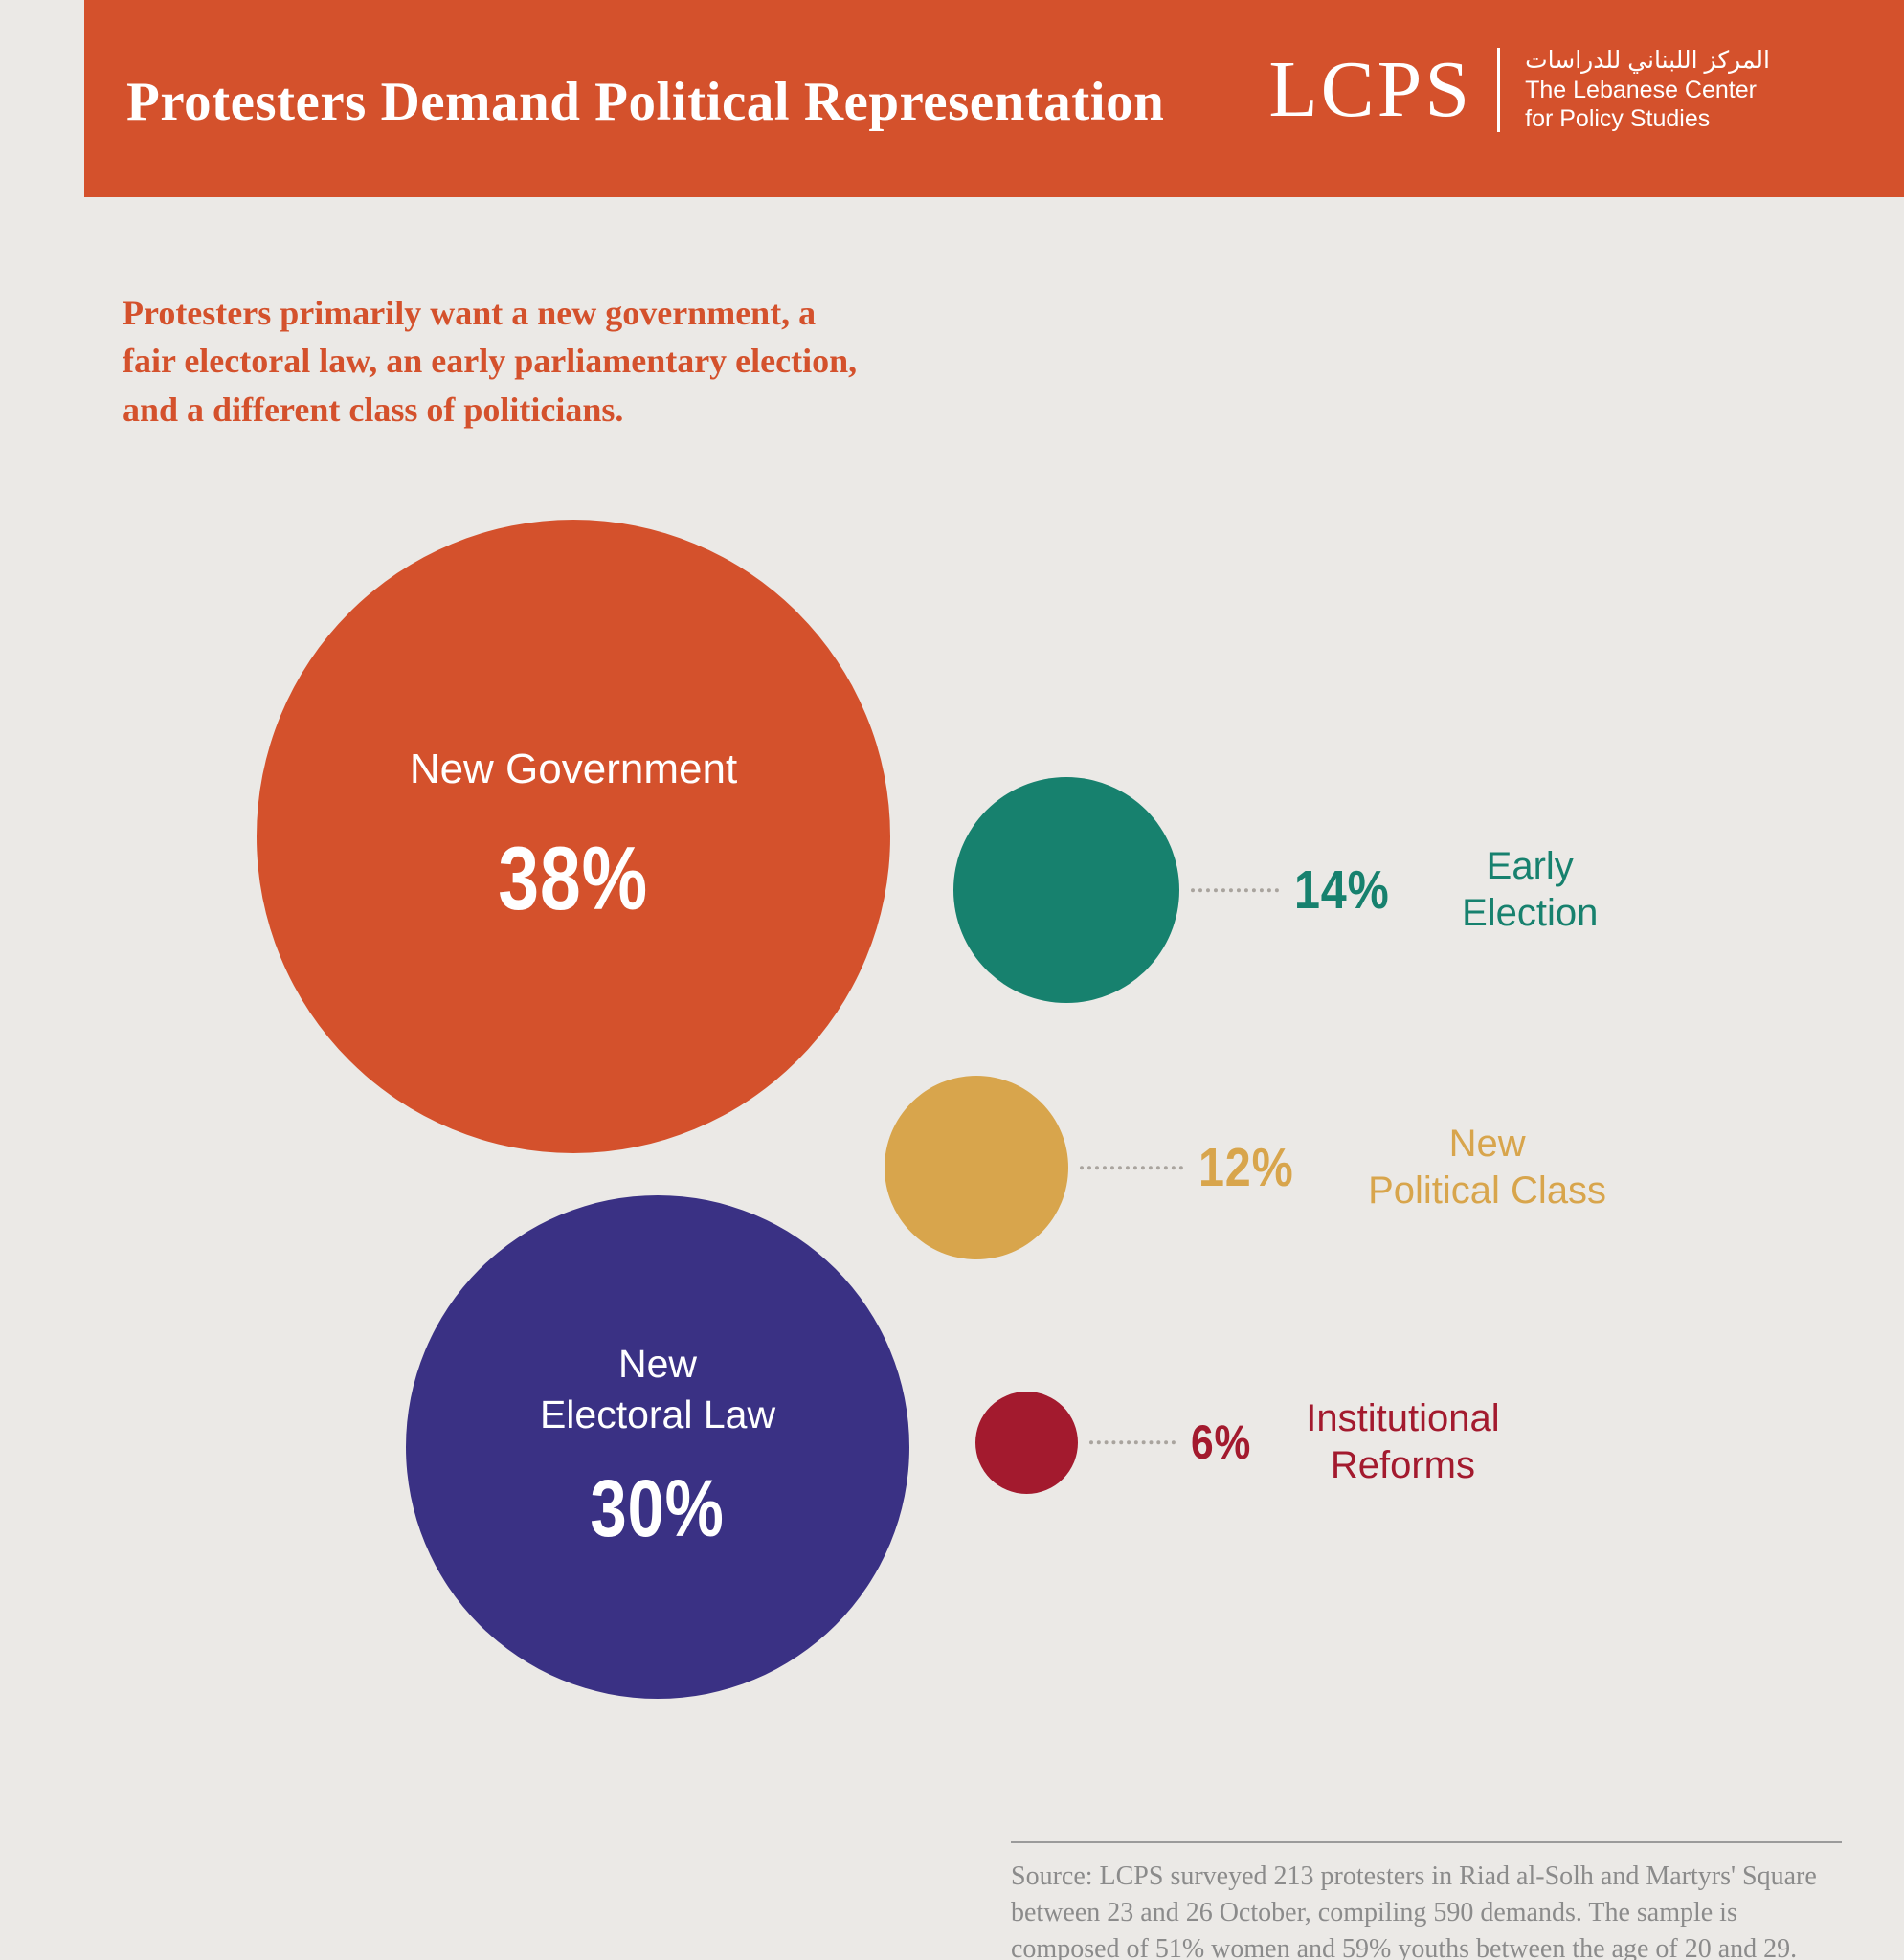 The height and width of the screenshot is (1960, 1904). I want to click on bubble-new-electoral-law: New Electoral Law 30%, so click(658, 1447).